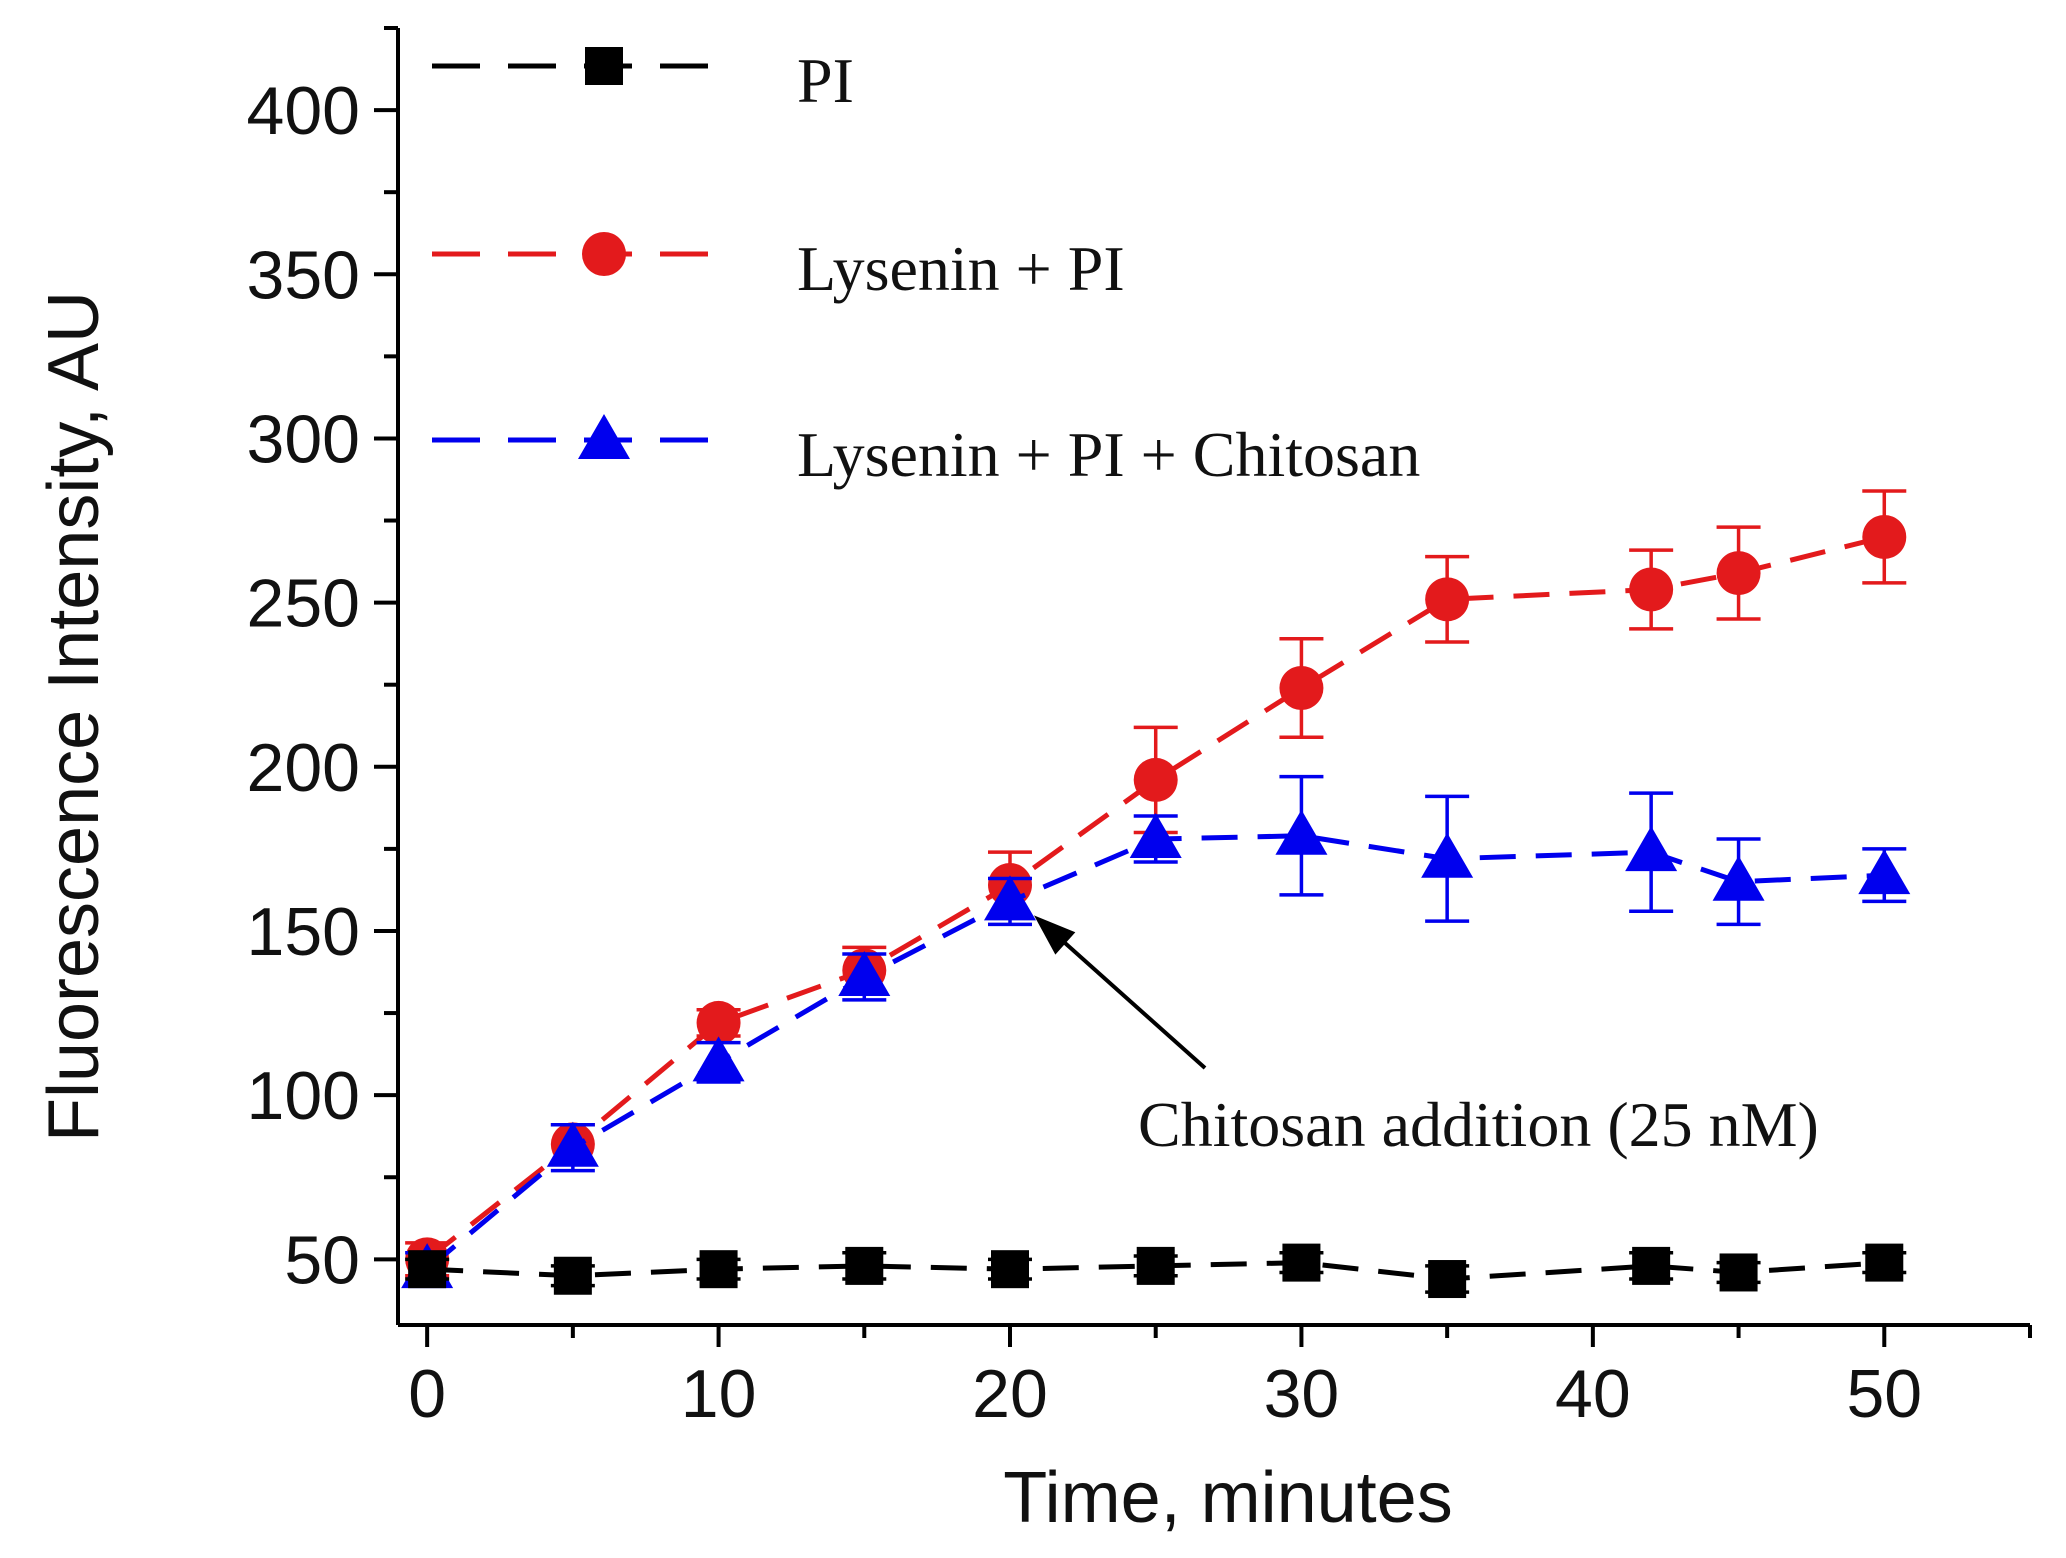 The height and width of the screenshot is (1558, 2066). I want to click on legend-label: Lysenin + PI, so click(961, 268).